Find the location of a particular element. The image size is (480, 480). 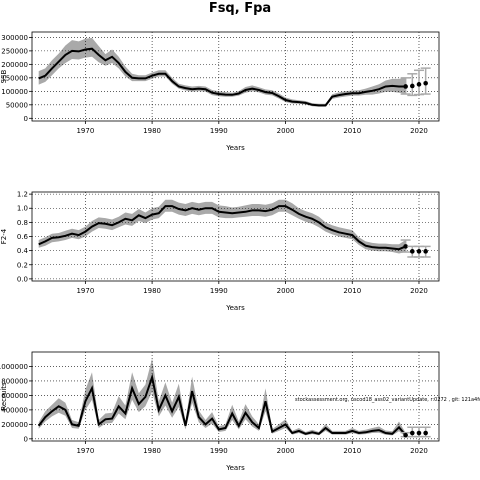

recruitment-ytick-label: 400000 is located at coordinates (14, 410).